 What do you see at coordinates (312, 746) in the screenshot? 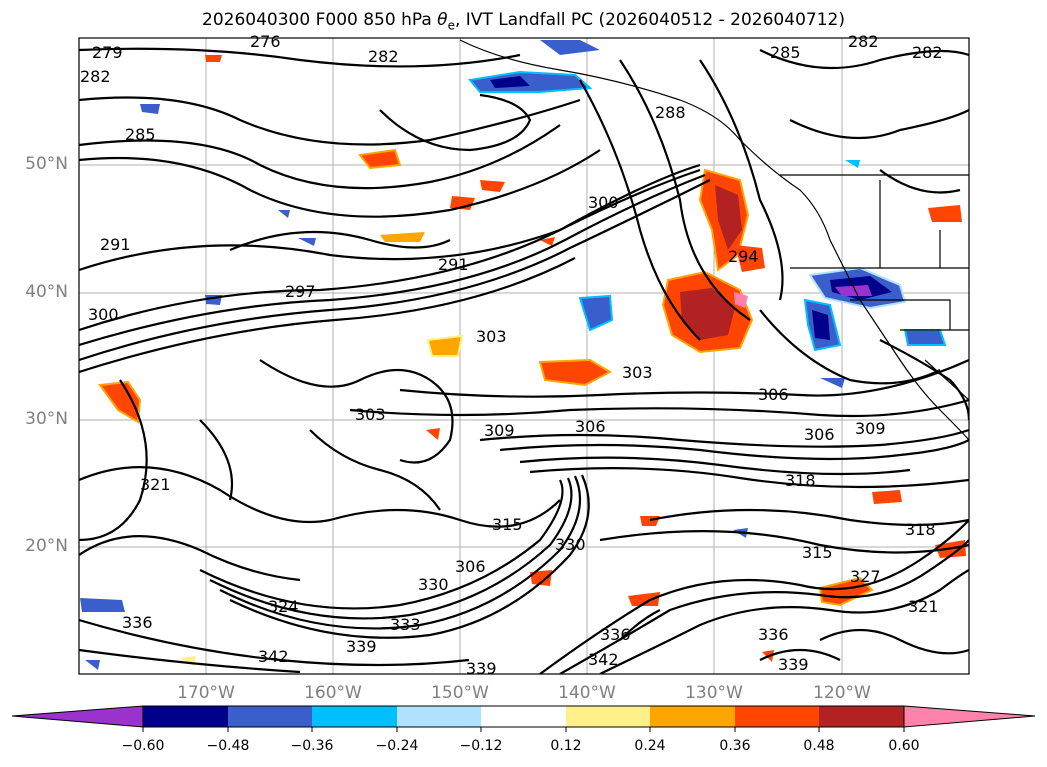
I see `colorbar-tick-label: −0.36` at bounding box center [312, 746].